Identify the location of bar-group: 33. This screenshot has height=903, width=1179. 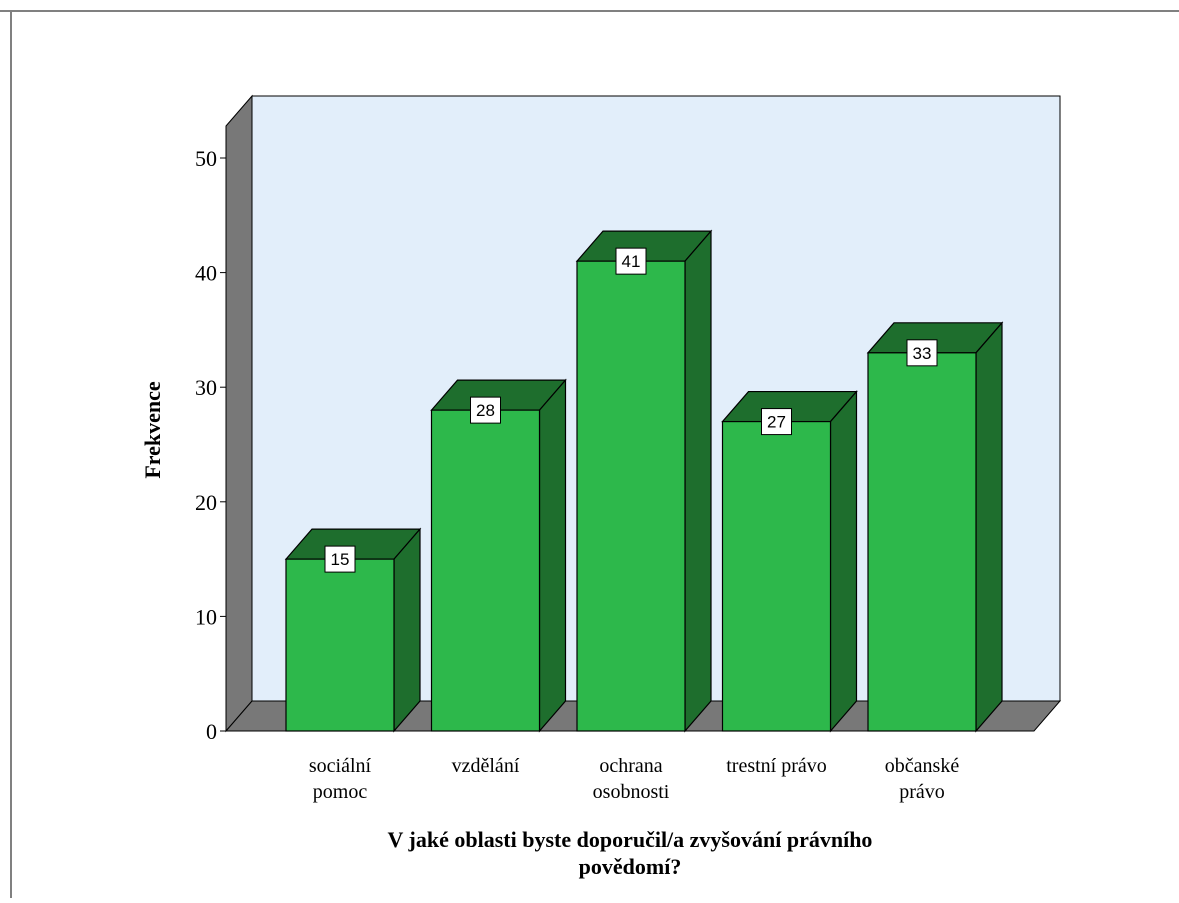
(935, 527).